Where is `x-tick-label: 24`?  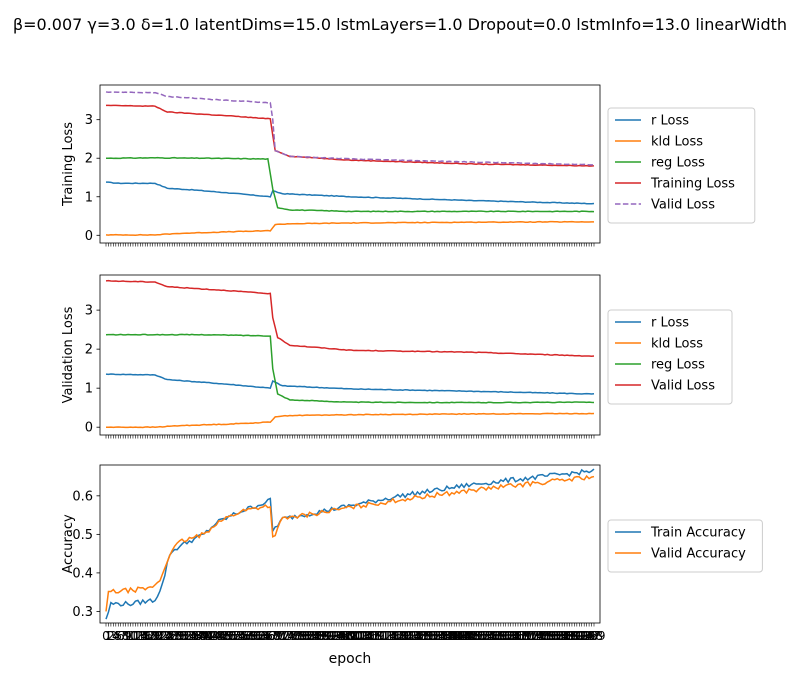
x-tick-label: 24 is located at coordinates (164, 636).